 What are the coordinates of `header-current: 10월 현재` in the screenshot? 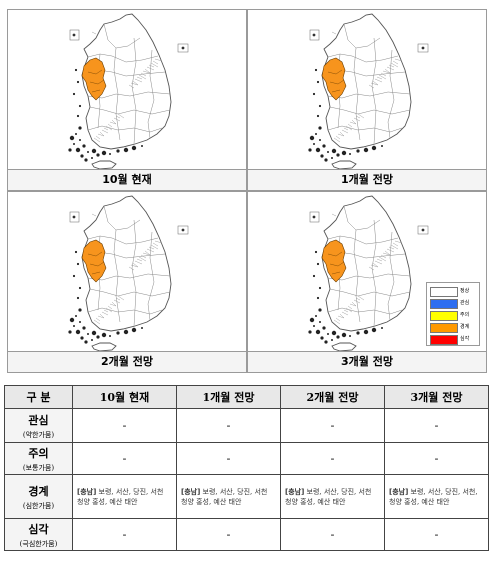 It's located at (124, 397).